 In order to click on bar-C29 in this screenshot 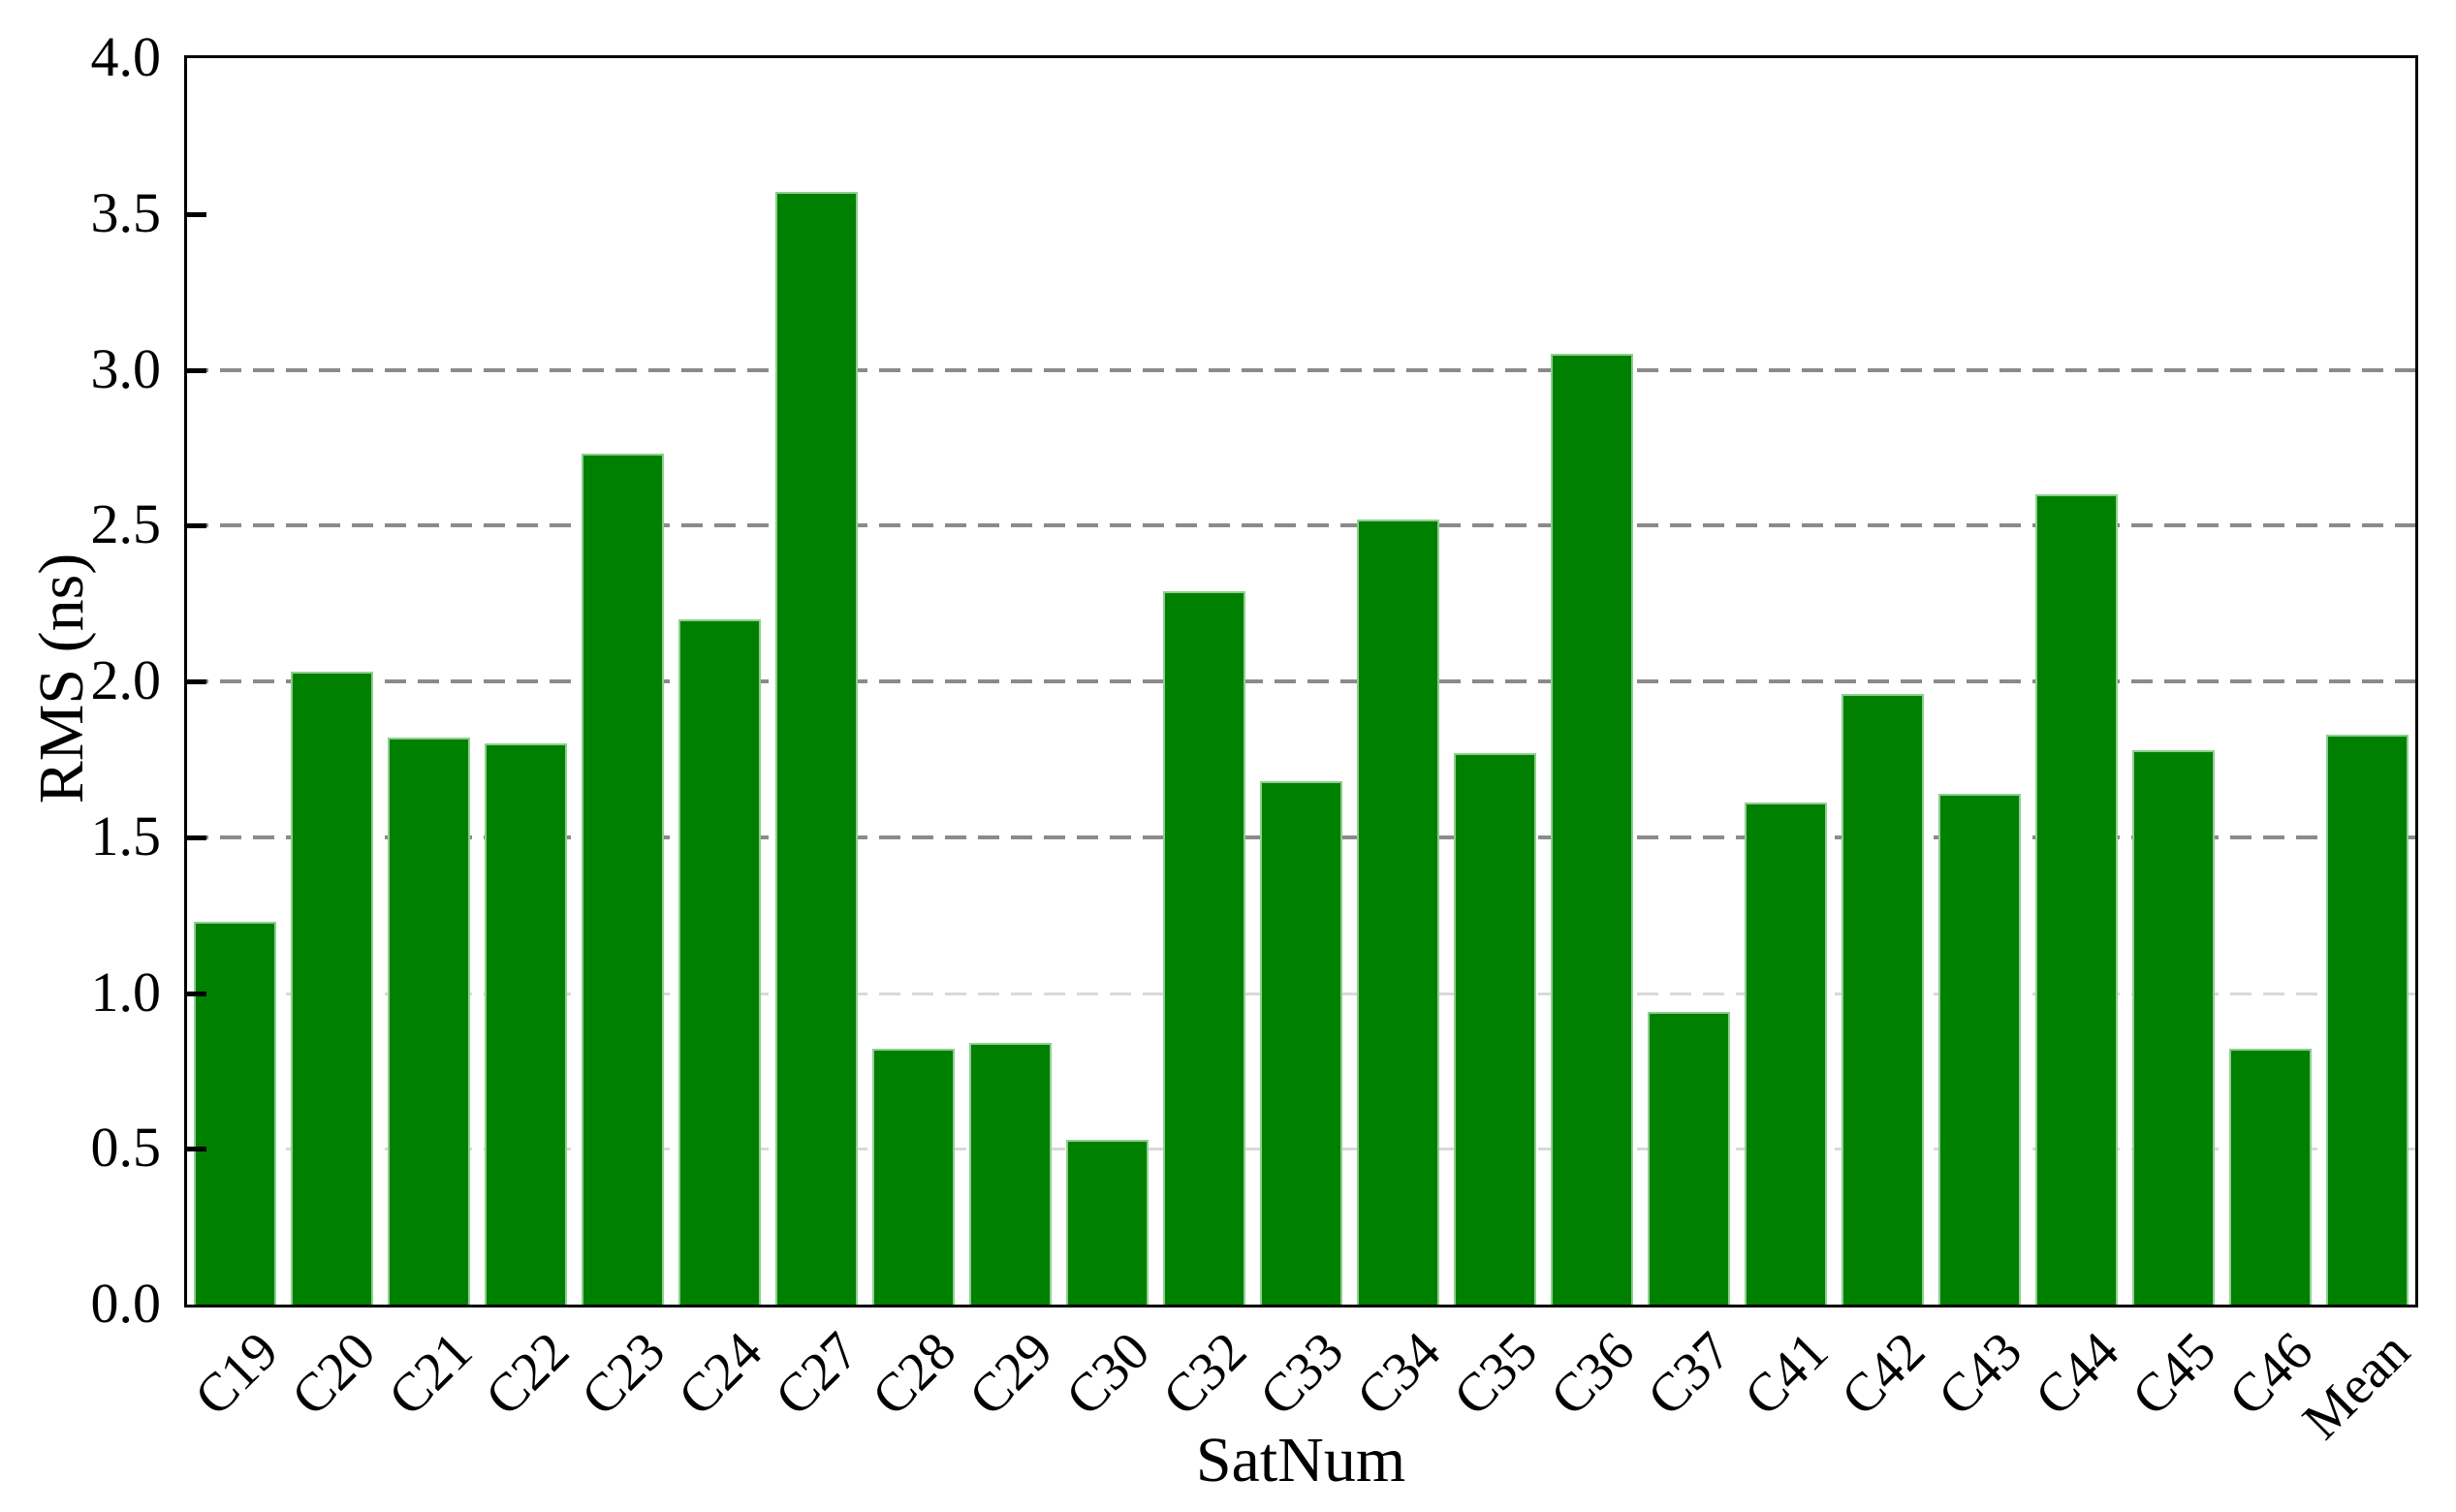, I will do `click(1011, 1174)`.